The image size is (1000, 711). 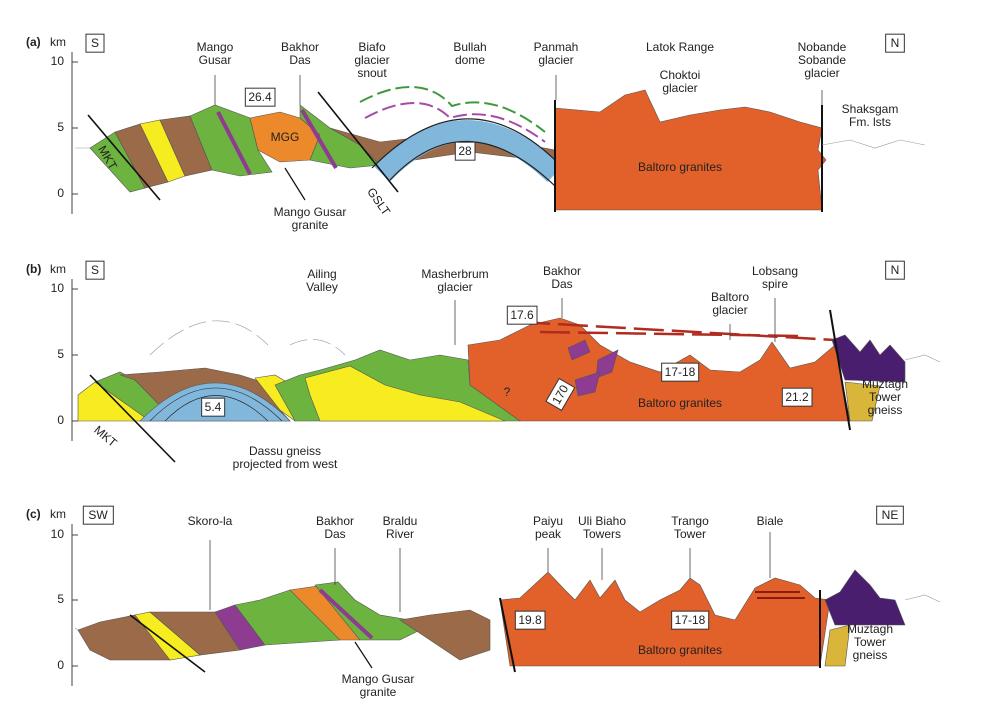 I want to click on place-label: peak, so click(x=548, y=534).